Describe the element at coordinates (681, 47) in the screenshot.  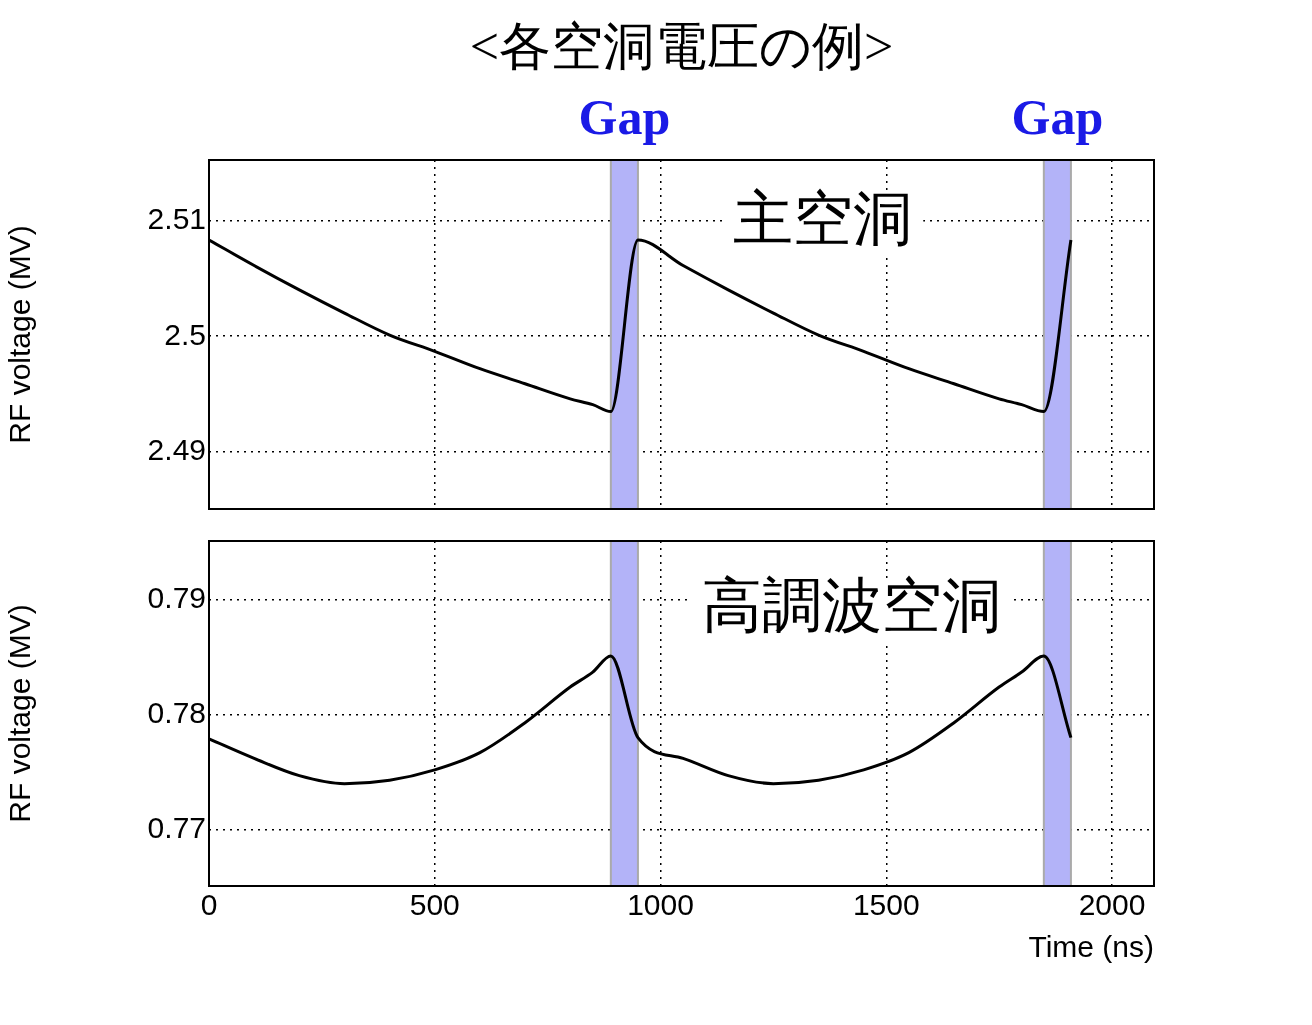
I see `chart-title: <各空洞電圧の例>` at that location.